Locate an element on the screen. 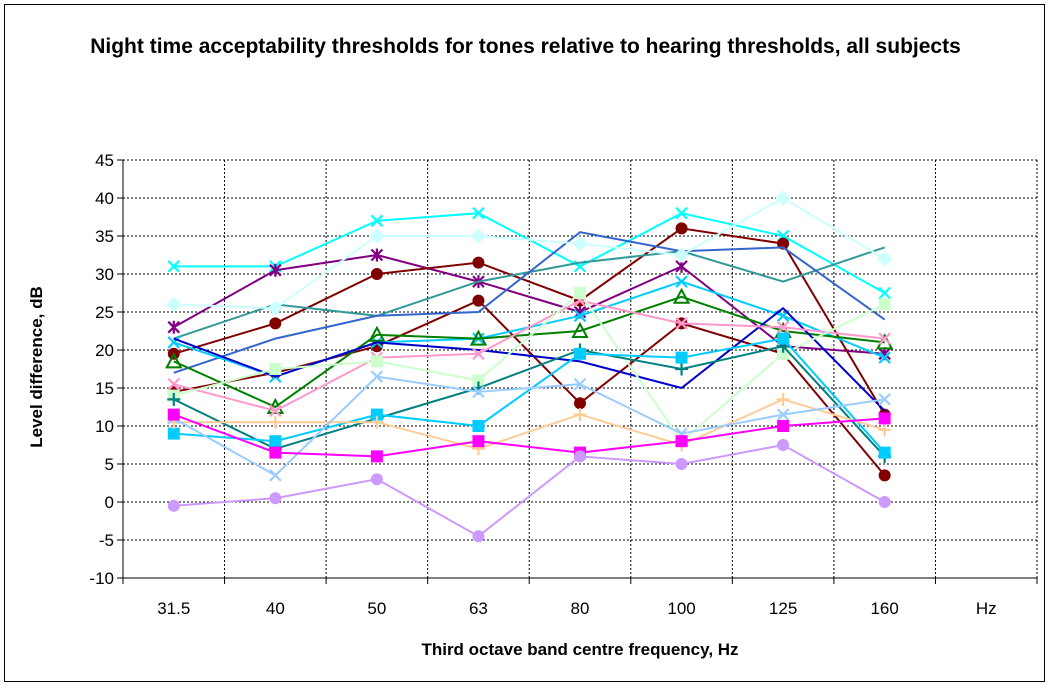 This screenshot has width=1051, height=689. y-tick-label: 5 is located at coordinates (109, 464).